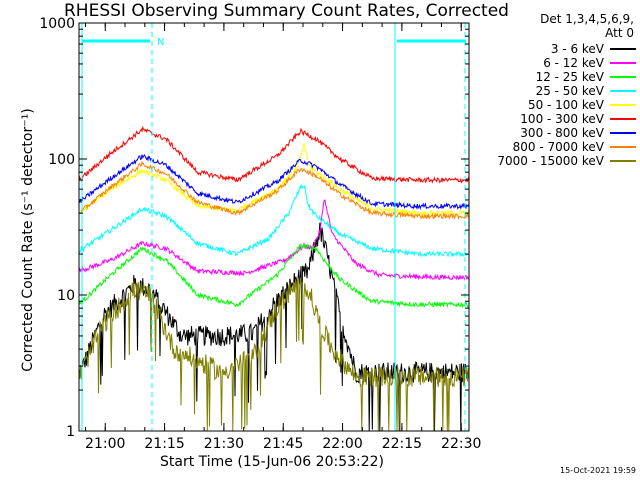 Image resolution: width=640 pixels, height=480 pixels. Describe the element at coordinates (577, 49) in the screenshot. I see `legend-item-label: 3 - 6 keV` at that location.